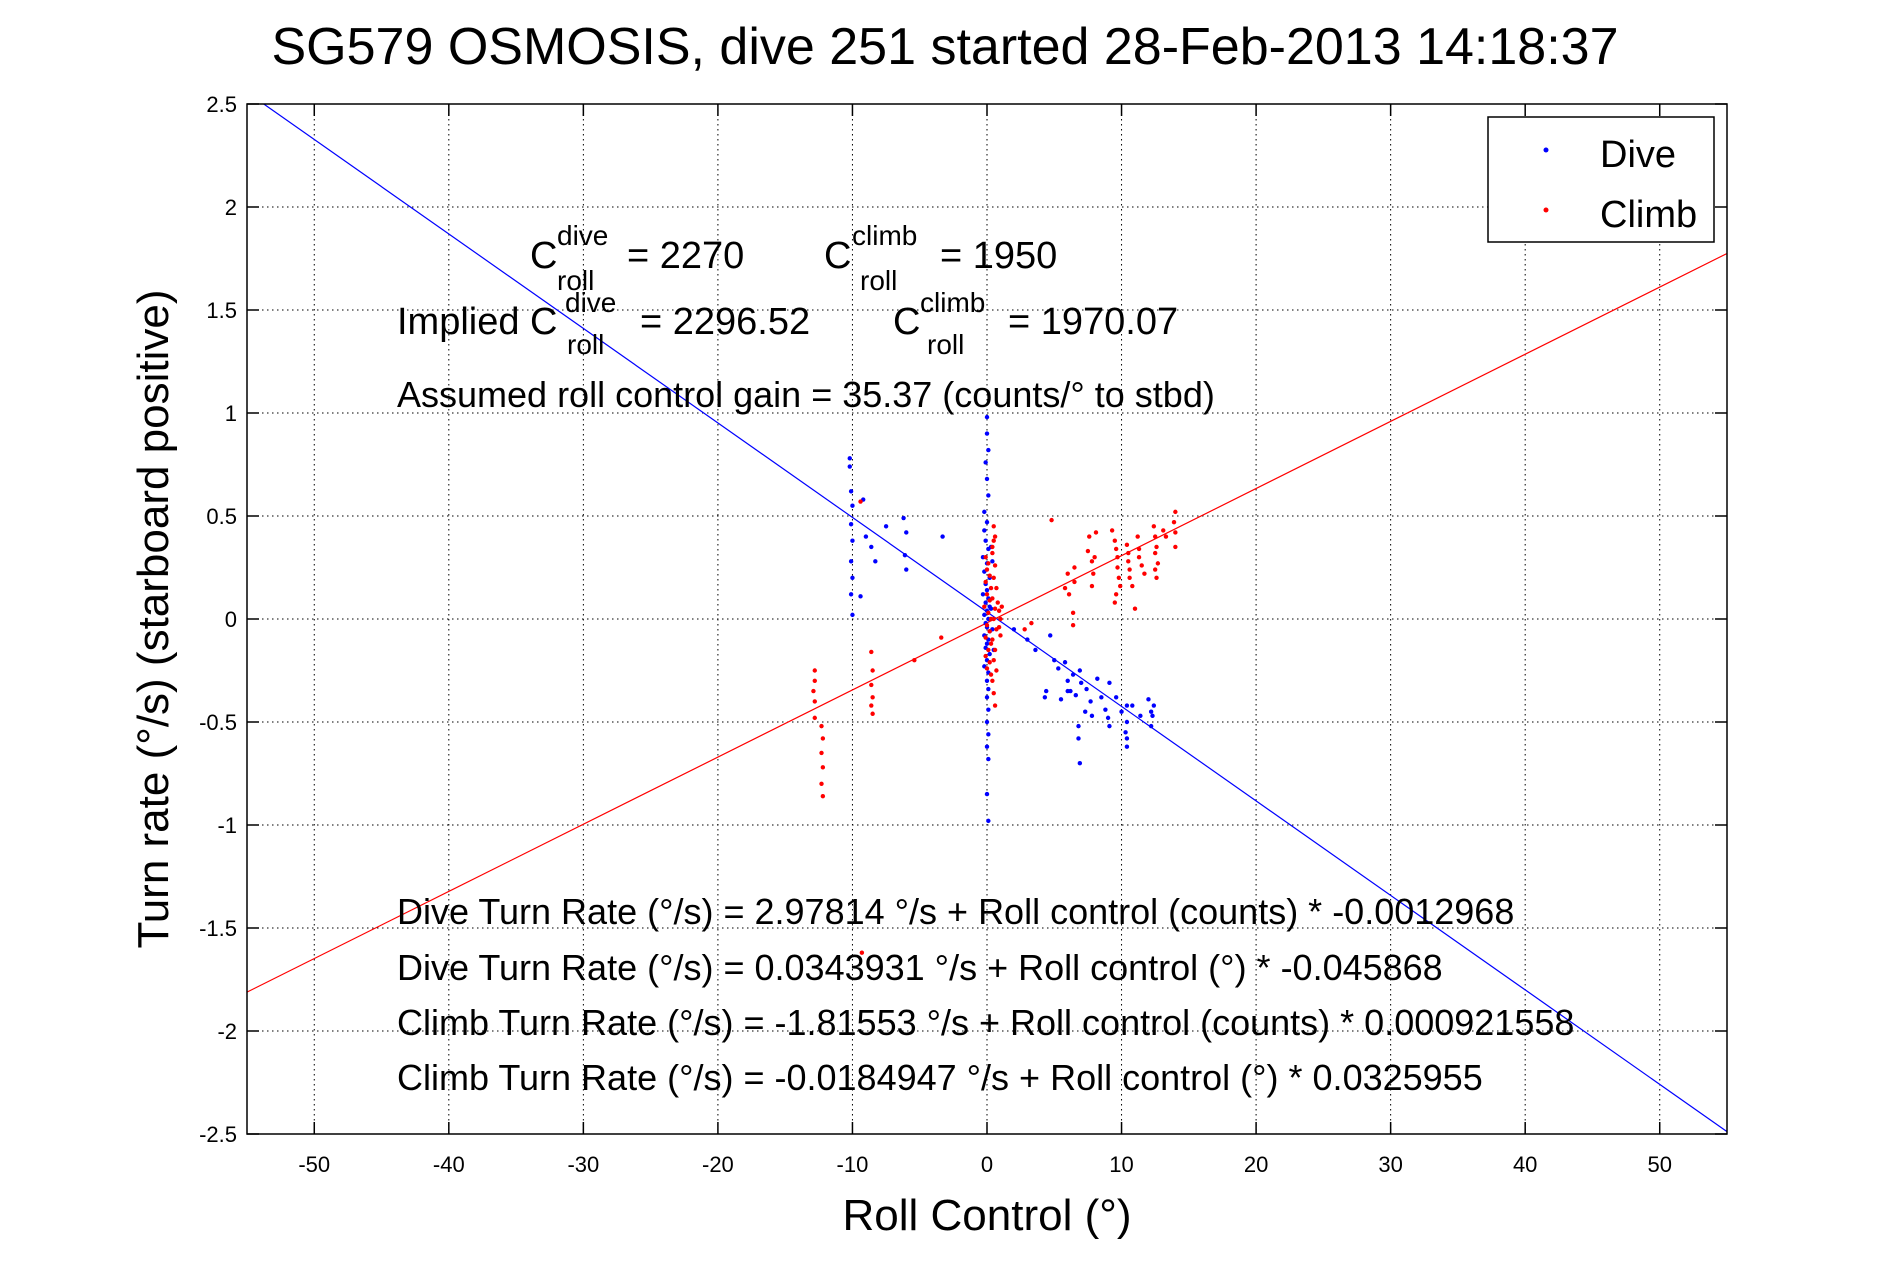 This screenshot has height=1262, width=1891. What do you see at coordinates (987, 1164) in the screenshot?
I see `x-tick-label: 0` at bounding box center [987, 1164].